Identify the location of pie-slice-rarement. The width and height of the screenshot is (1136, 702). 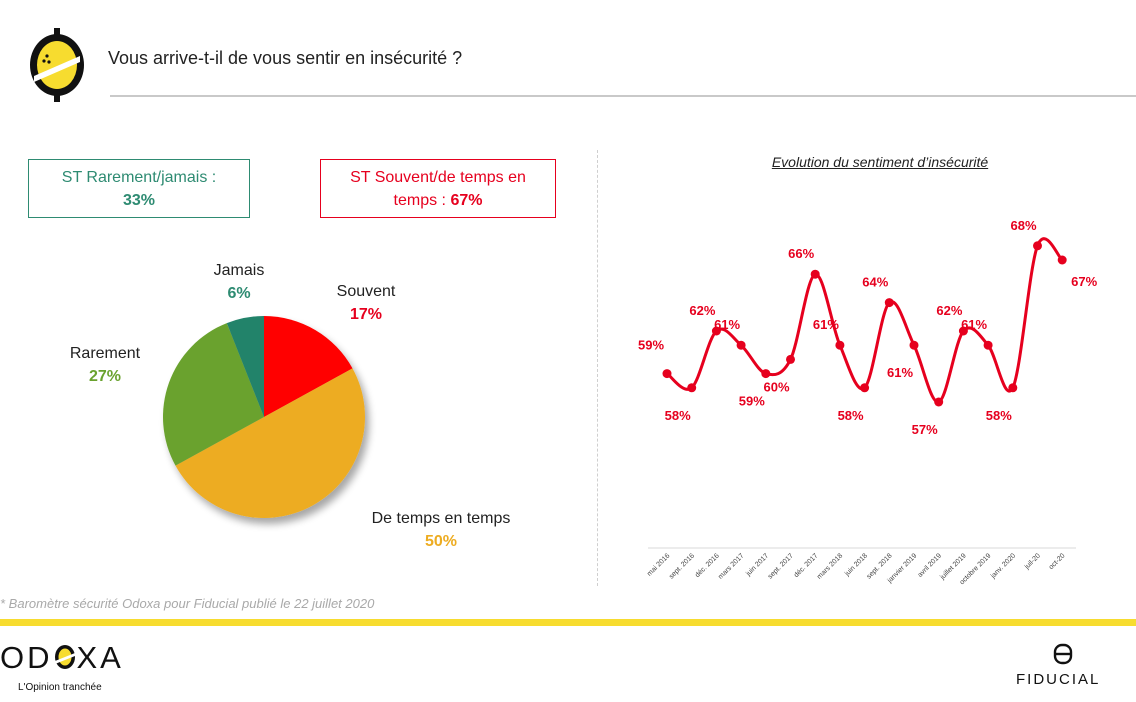
(213, 394).